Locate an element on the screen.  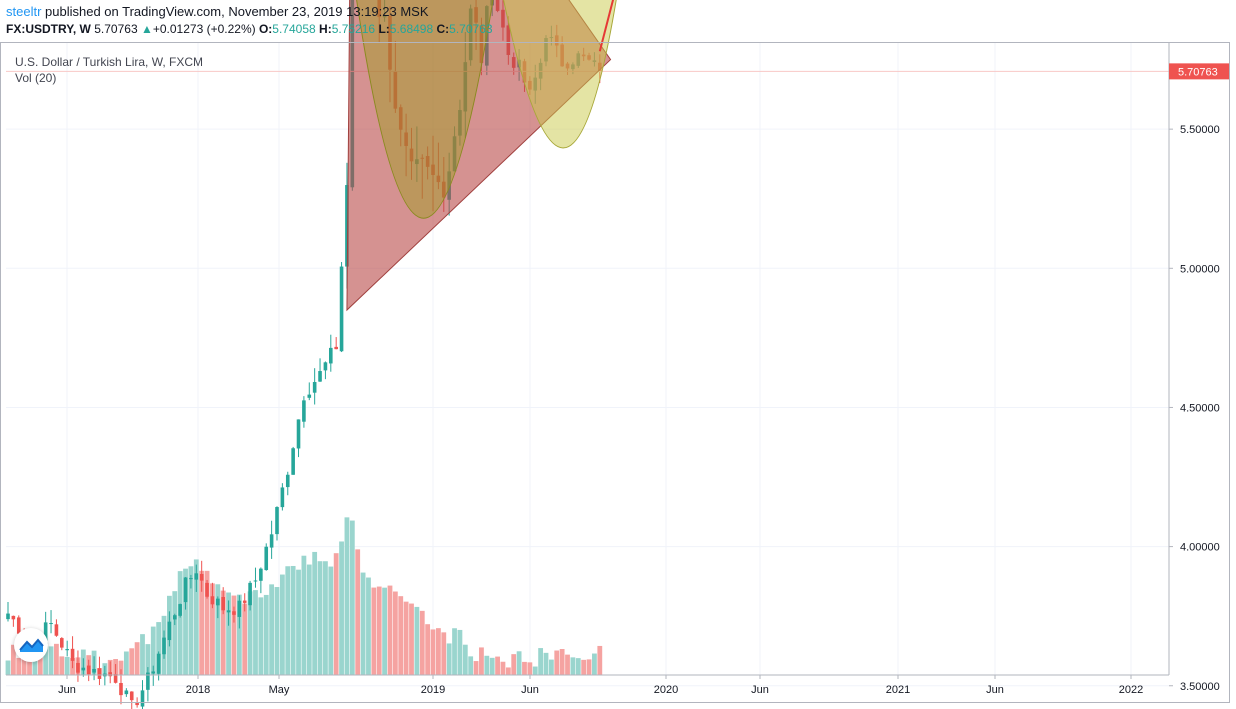
last-price-tag-label: 5.70763 is located at coordinates (1198, 72).